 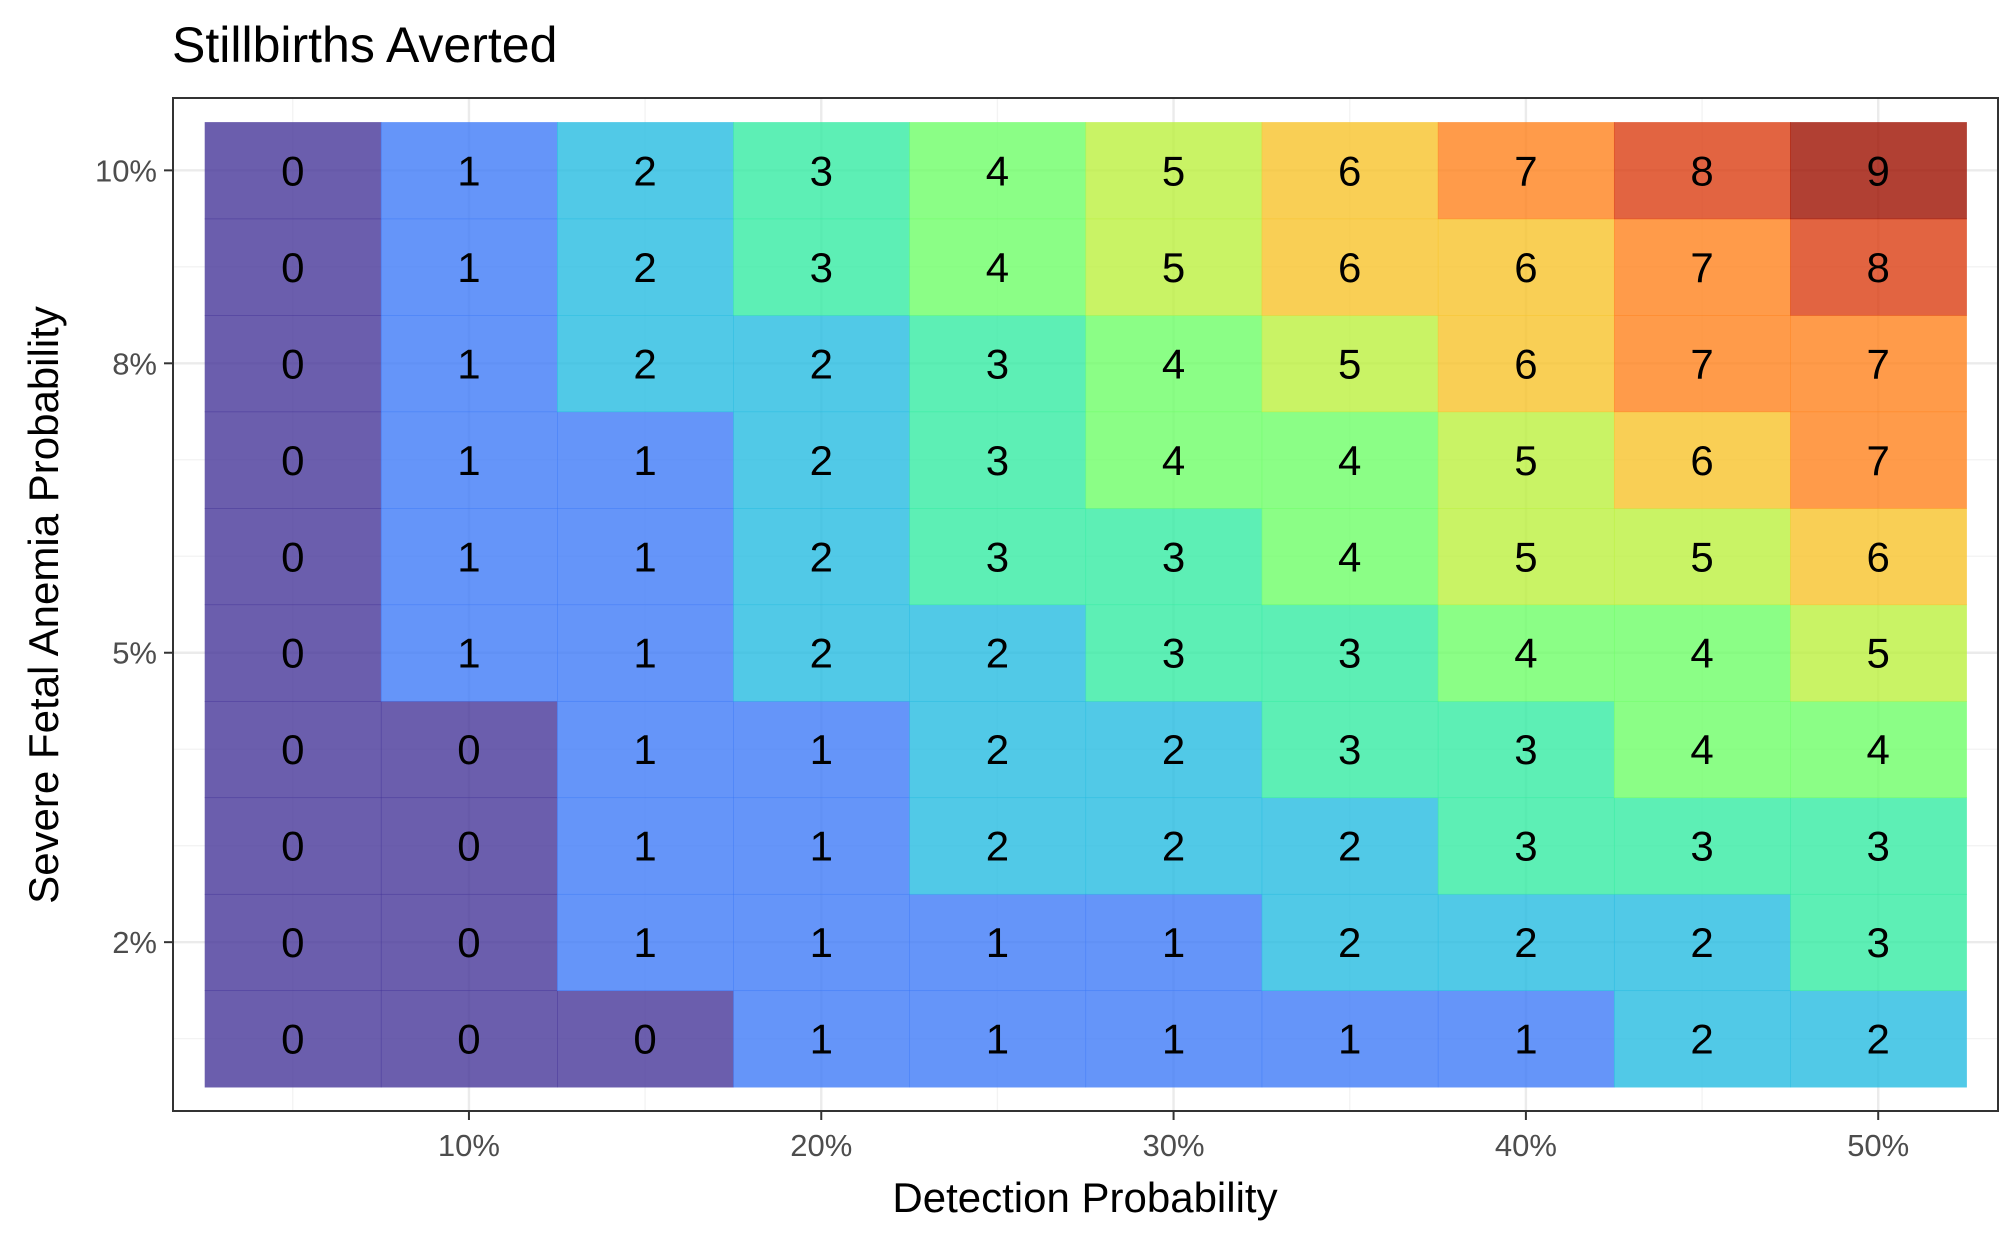 I want to click on x-tick-label: 50%, so click(x=1878, y=1145).